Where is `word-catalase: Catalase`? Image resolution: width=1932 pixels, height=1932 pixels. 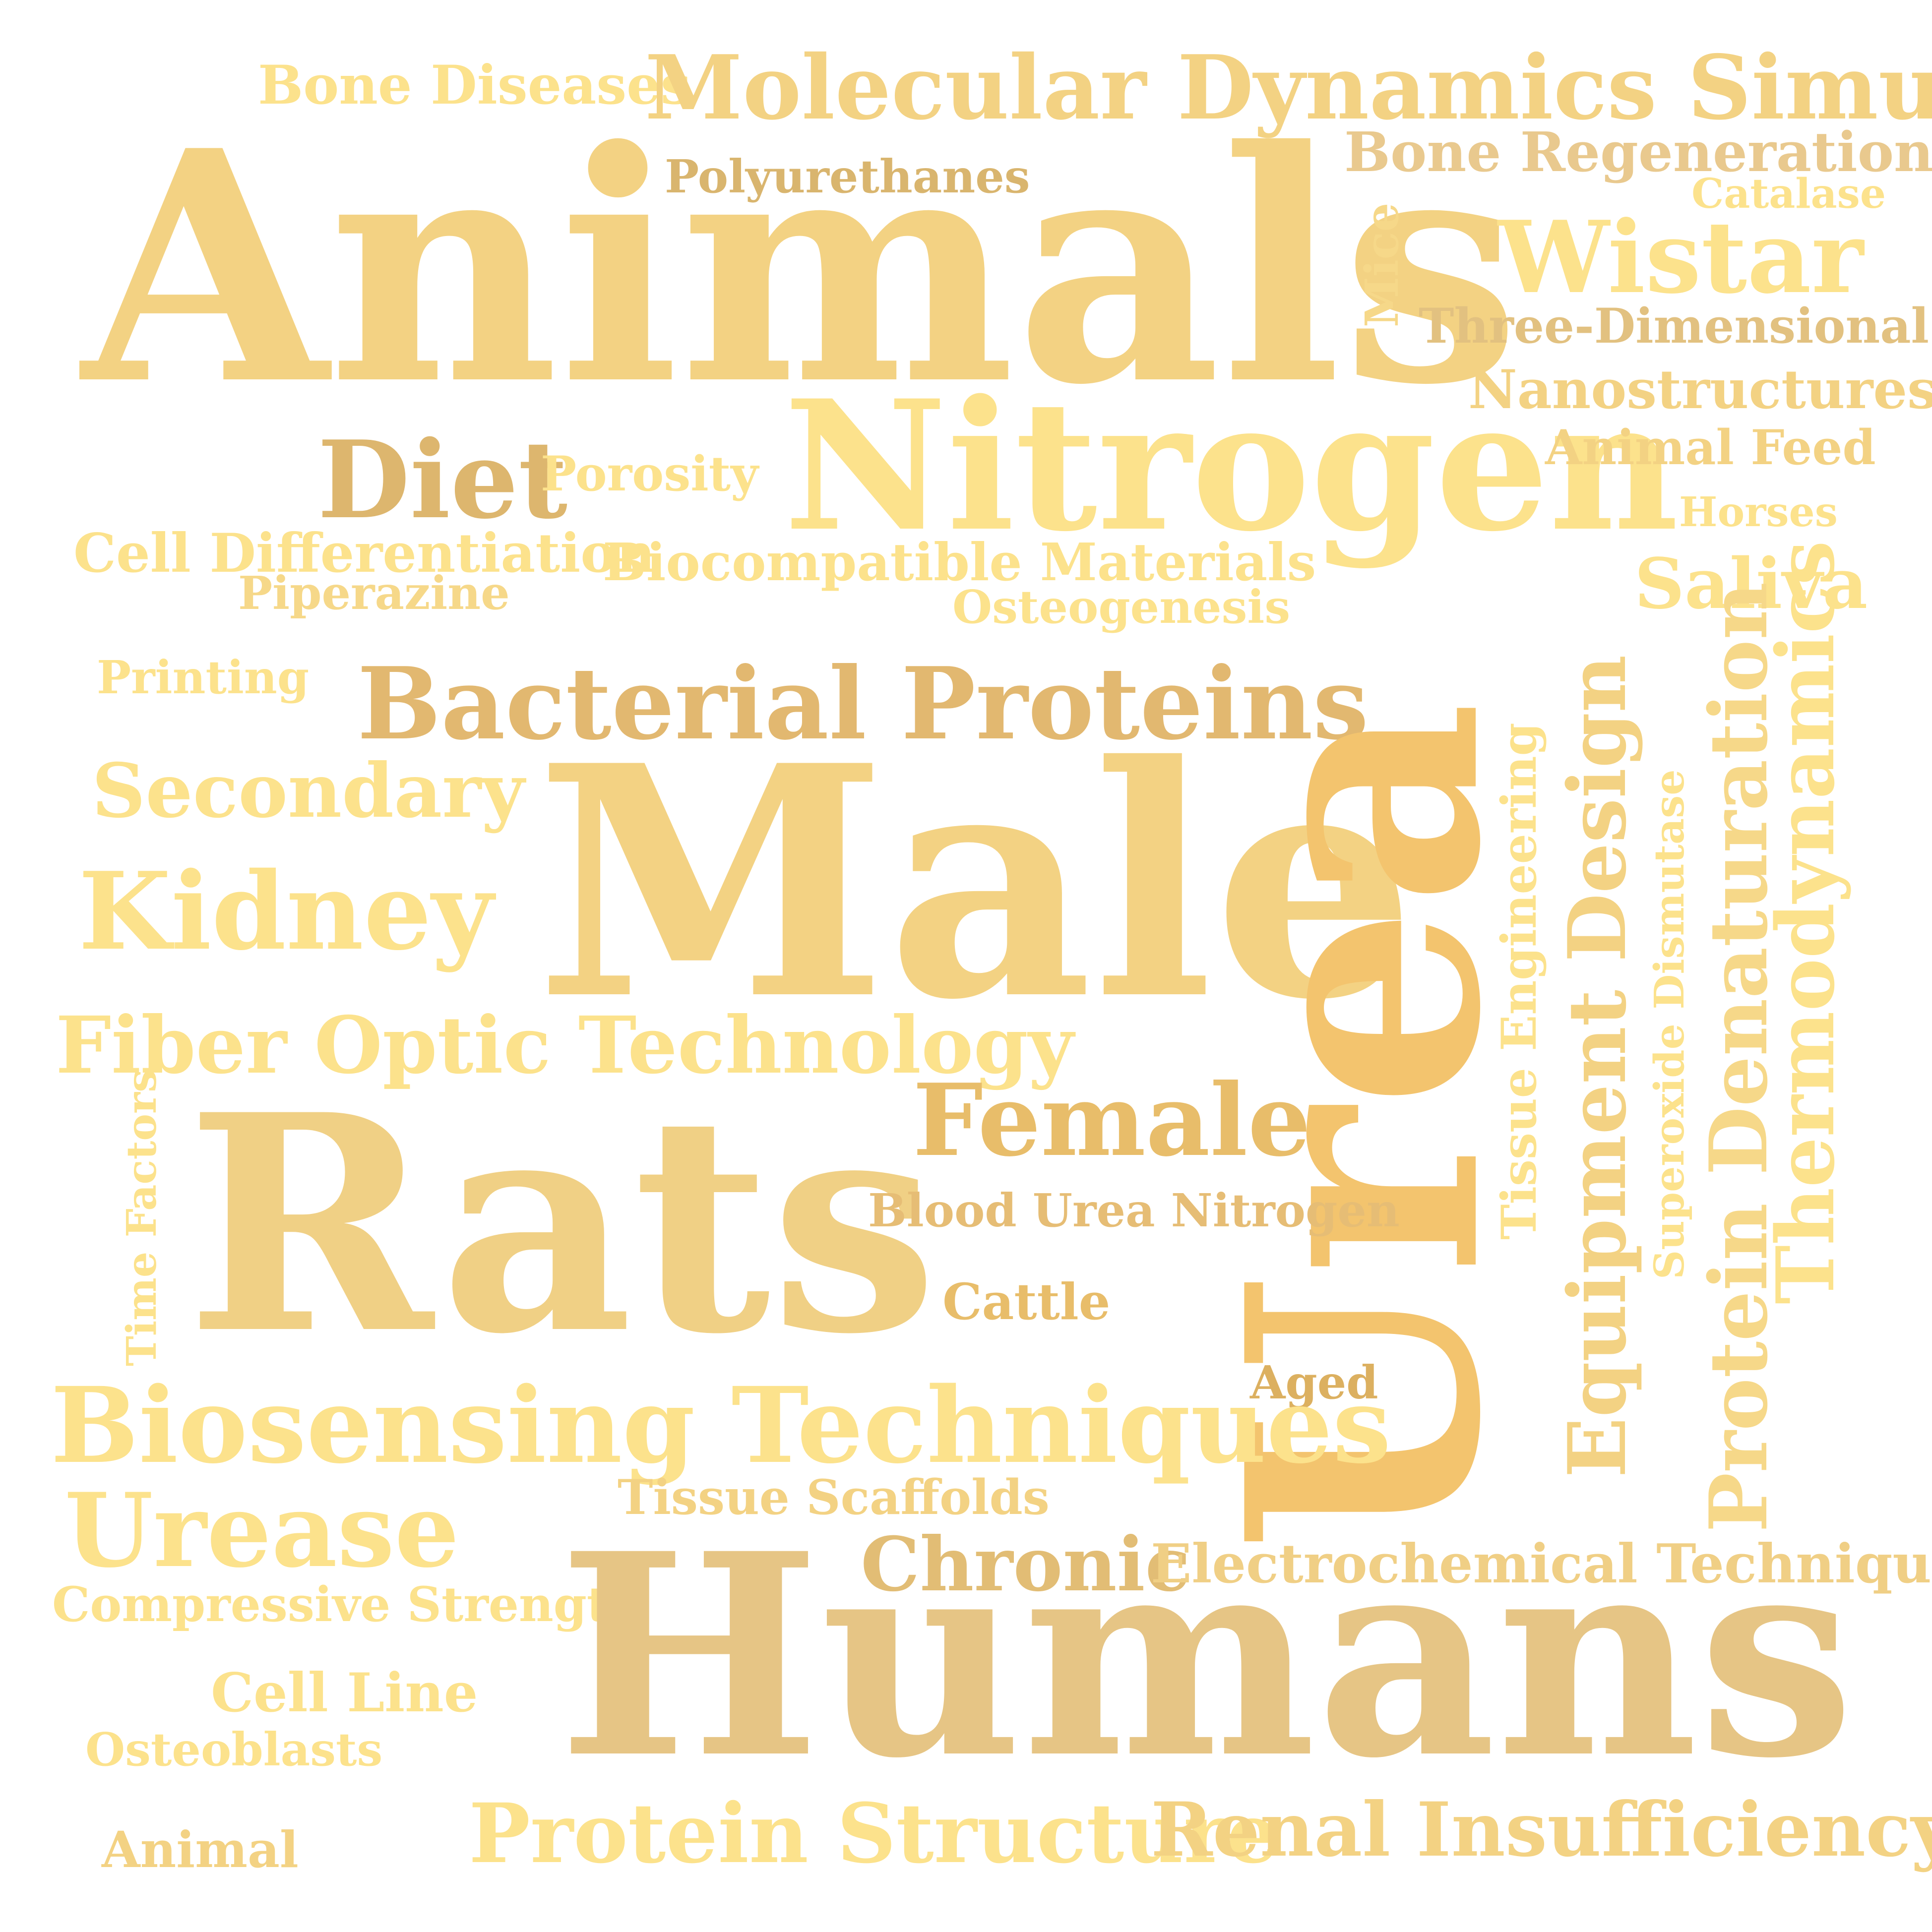 word-catalase: Catalase is located at coordinates (1788, 194).